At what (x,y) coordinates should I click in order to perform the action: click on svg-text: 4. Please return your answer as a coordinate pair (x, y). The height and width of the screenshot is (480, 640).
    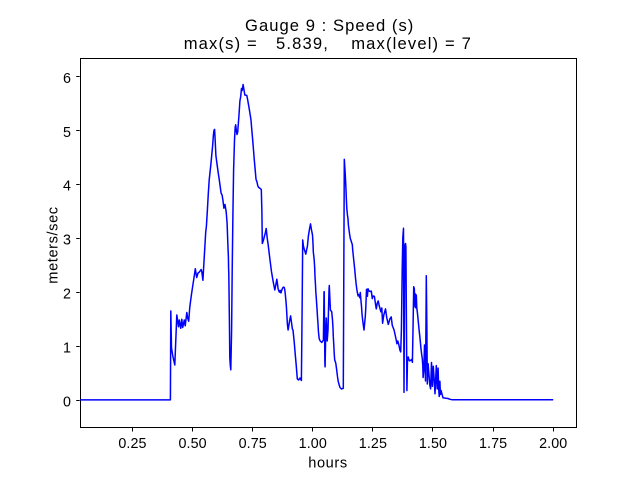
    Looking at the image, I should click on (67, 187).